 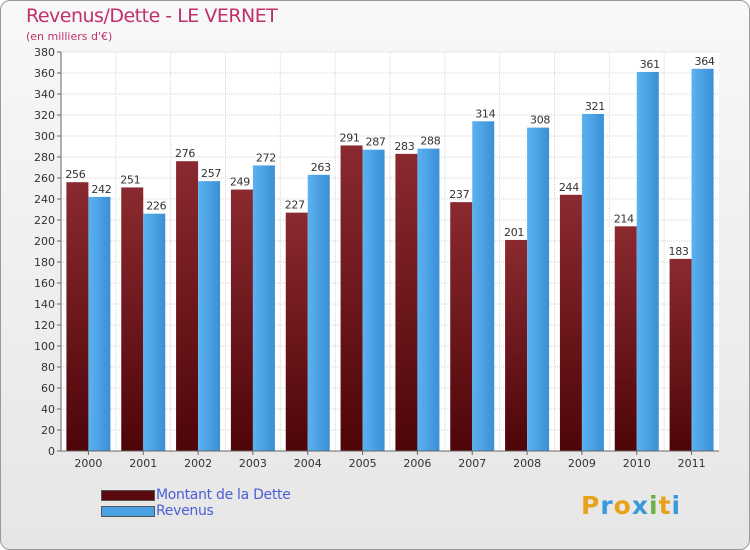 What do you see at coordinates (624, 218) in the screenshot?
I see `data-label-dette: 214` at bounding box center [624, 218].